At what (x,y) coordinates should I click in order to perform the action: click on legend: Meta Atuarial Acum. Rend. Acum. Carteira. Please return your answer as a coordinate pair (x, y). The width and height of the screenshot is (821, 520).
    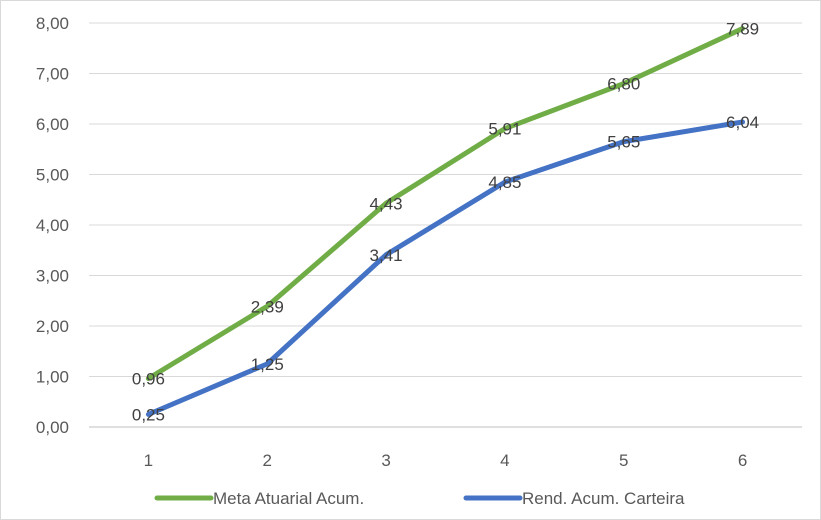
    Looking at the image, I should click on (419, 498).